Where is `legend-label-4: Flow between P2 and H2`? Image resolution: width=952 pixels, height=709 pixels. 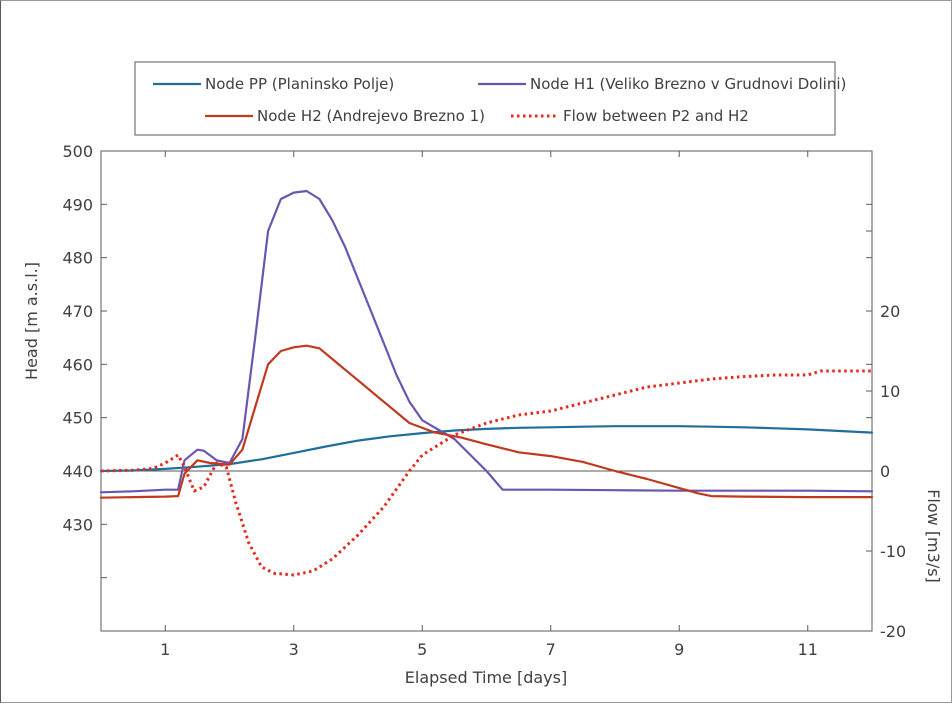 legend-label-4: Flow between P2 and H2 is located at coordinates (656, 116).